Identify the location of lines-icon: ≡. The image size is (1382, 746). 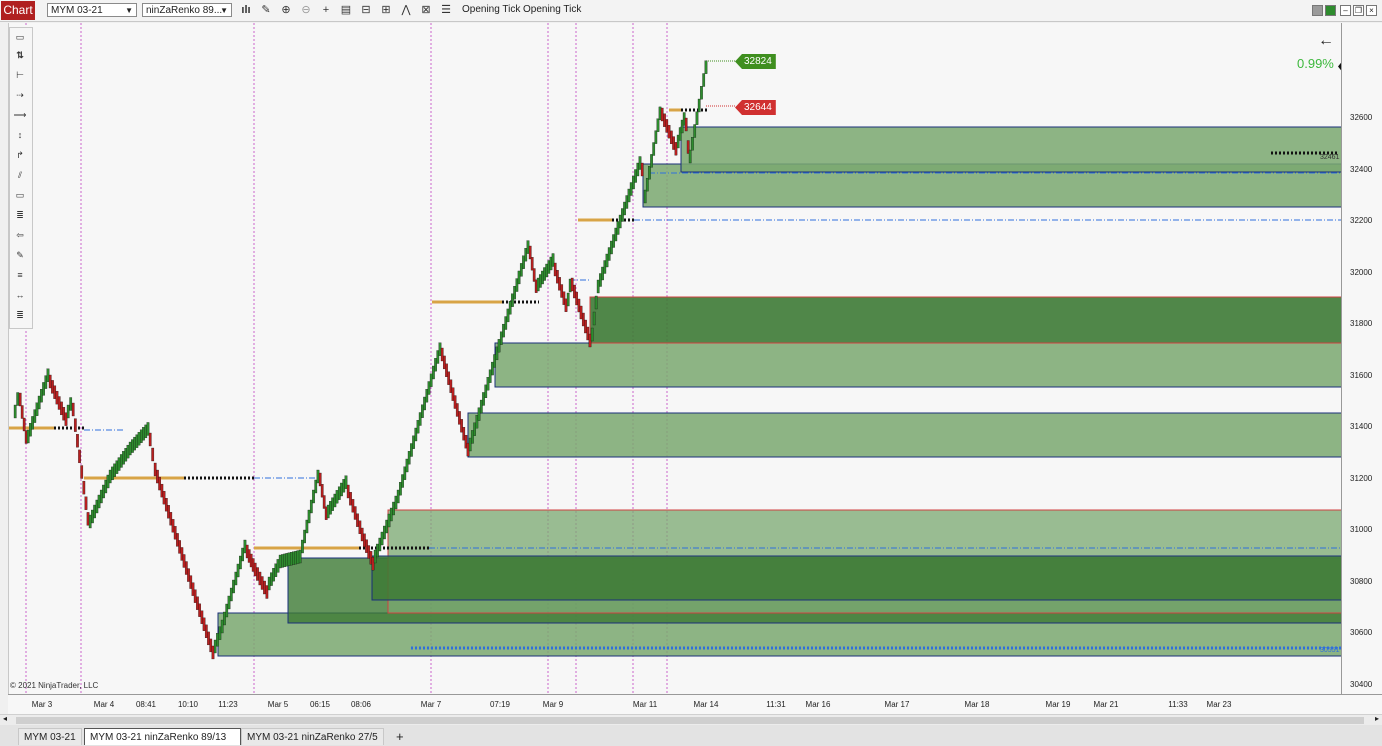
(20, 275).